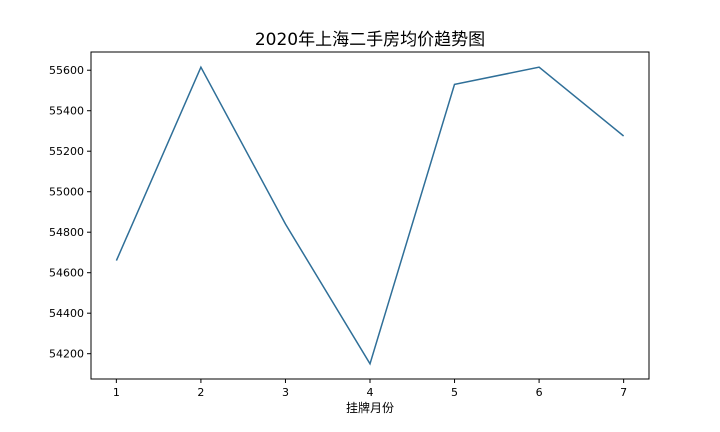  Describe the element at coordinates (200, 392) in the screenshot. I see `x-tick-label: 2` at that location.